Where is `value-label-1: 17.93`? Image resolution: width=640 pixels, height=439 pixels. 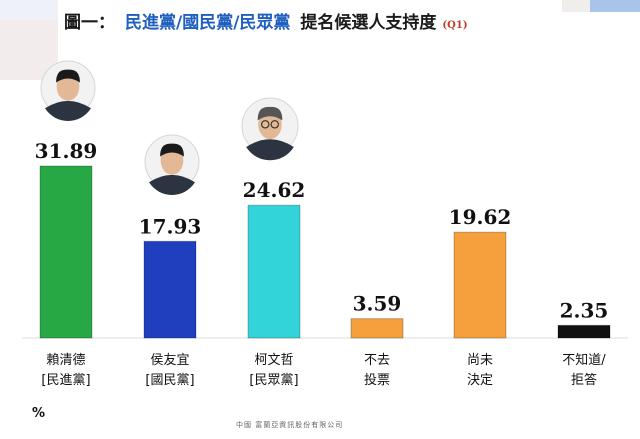
value-label-1: 17.93 is located at coordinates (170, 226).